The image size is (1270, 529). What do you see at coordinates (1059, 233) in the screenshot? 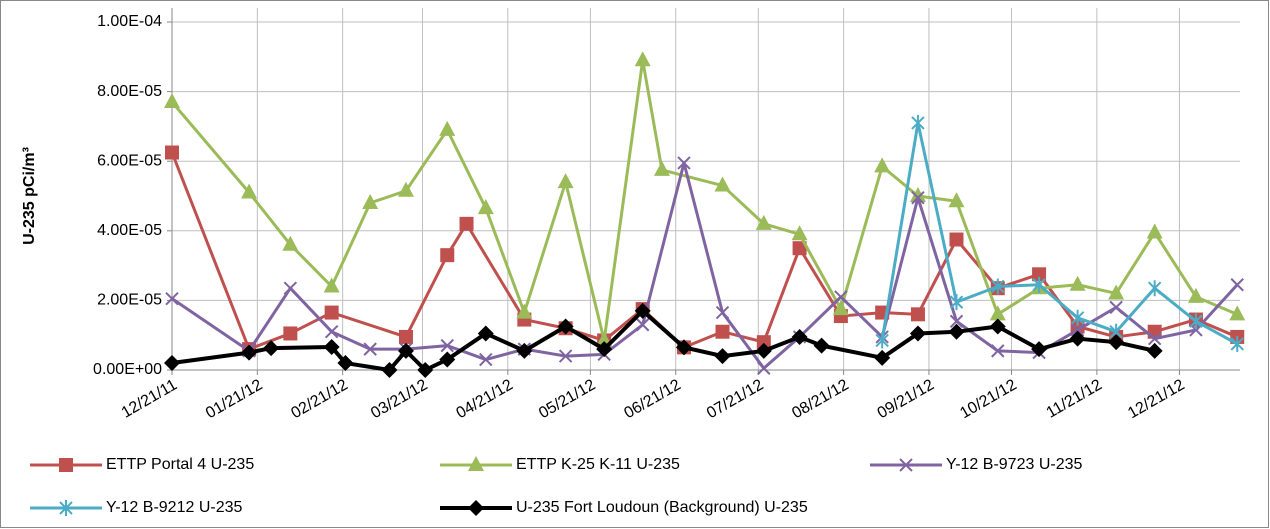
I see `series-line` at bounding box center [1059, 233].